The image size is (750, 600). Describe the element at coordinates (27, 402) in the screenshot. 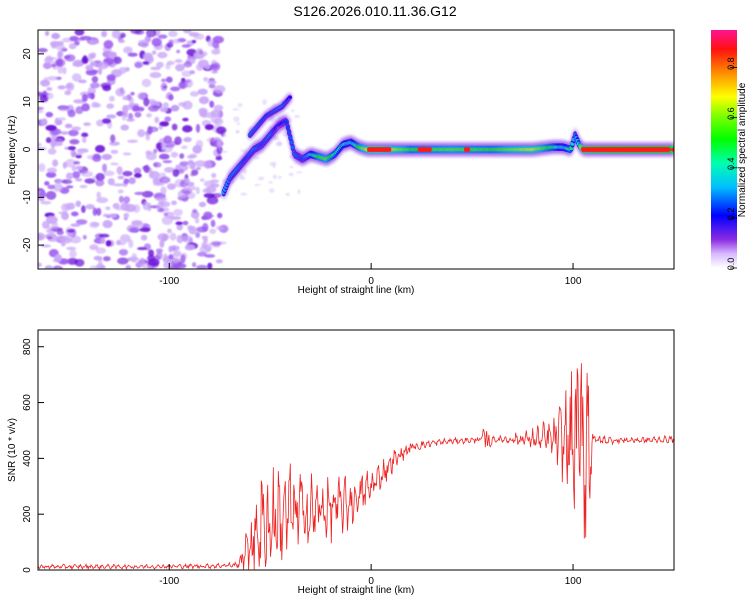

I see `snr-y-tick-label: 600` at that location.